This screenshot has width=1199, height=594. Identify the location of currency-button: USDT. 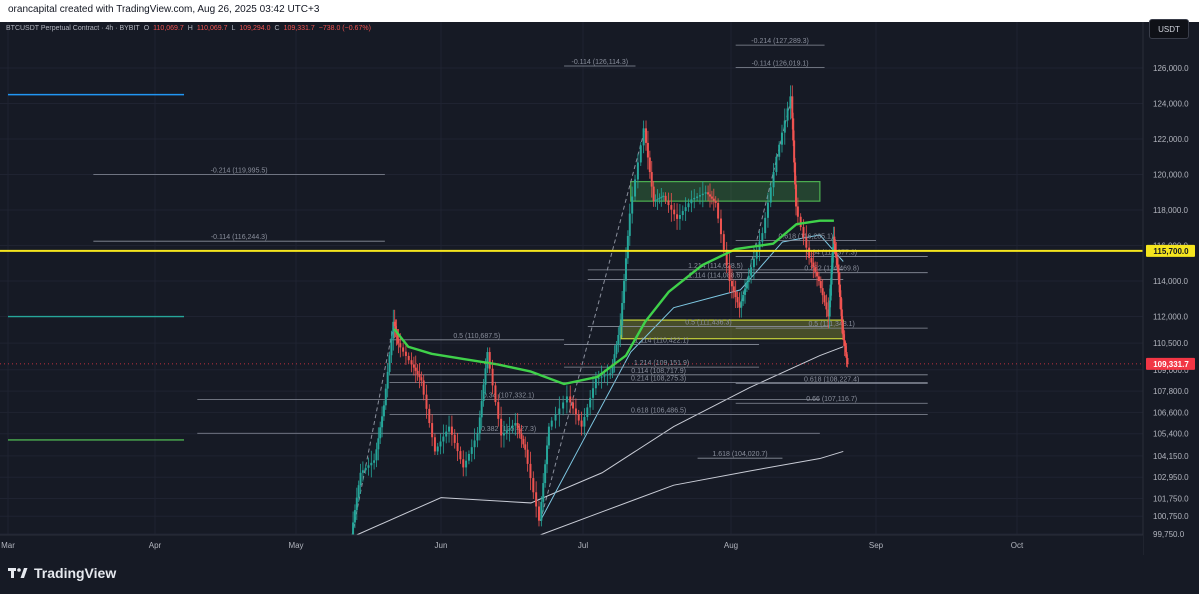
(1169, 29).